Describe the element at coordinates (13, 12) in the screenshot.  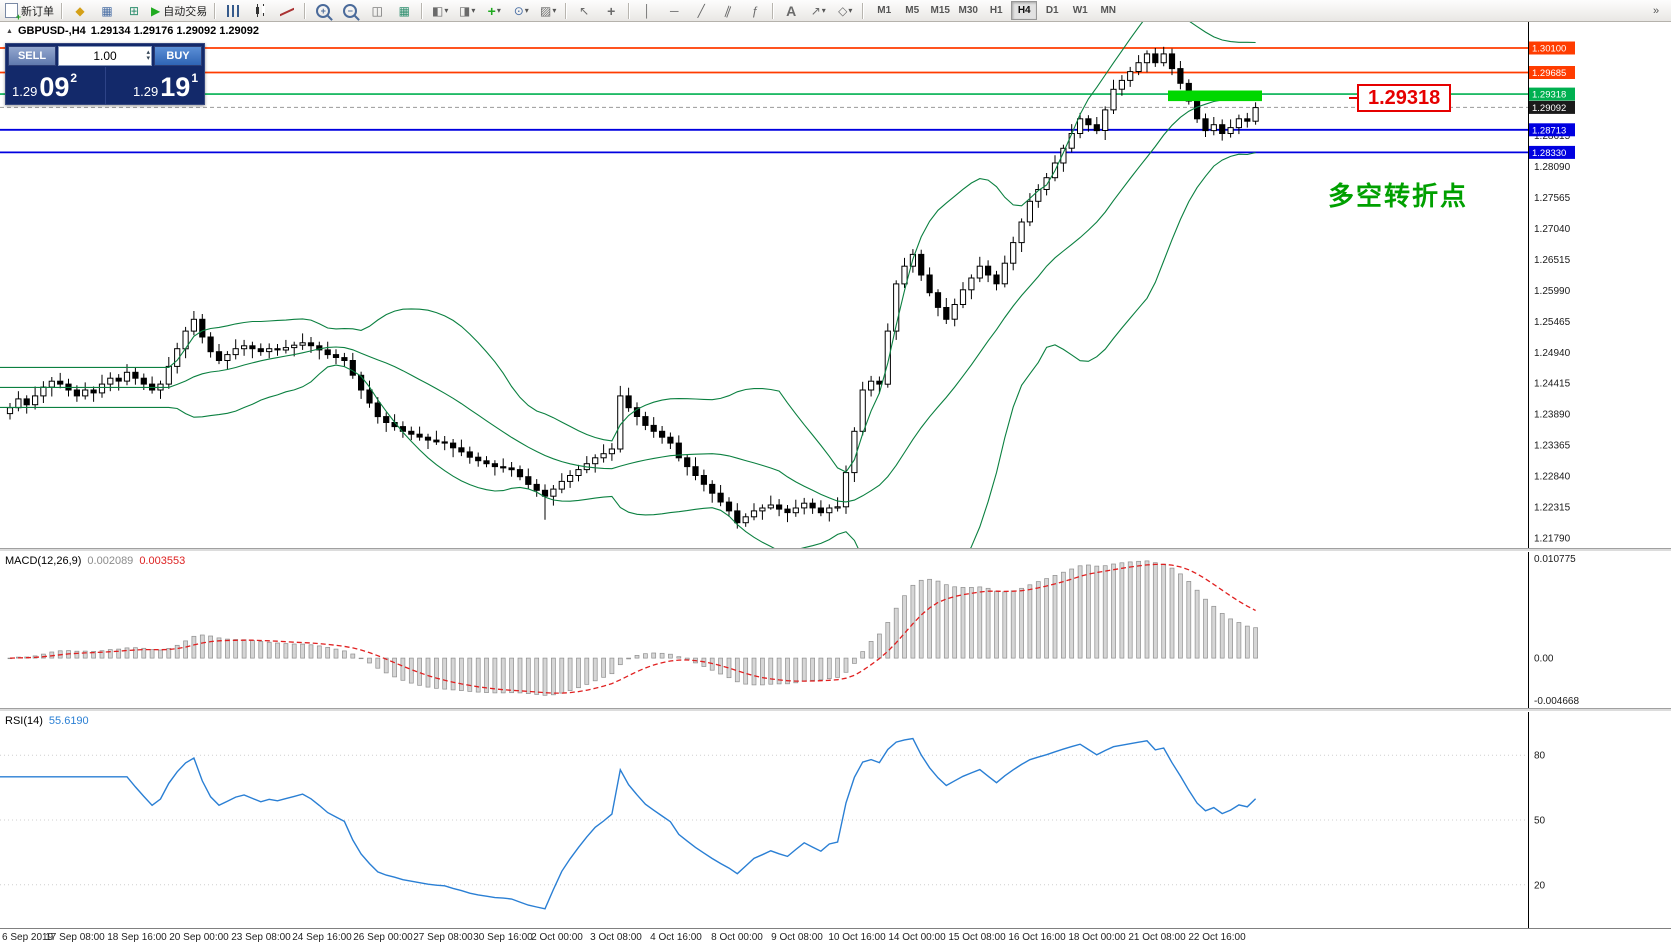
I see `new-order-icon` at that location.